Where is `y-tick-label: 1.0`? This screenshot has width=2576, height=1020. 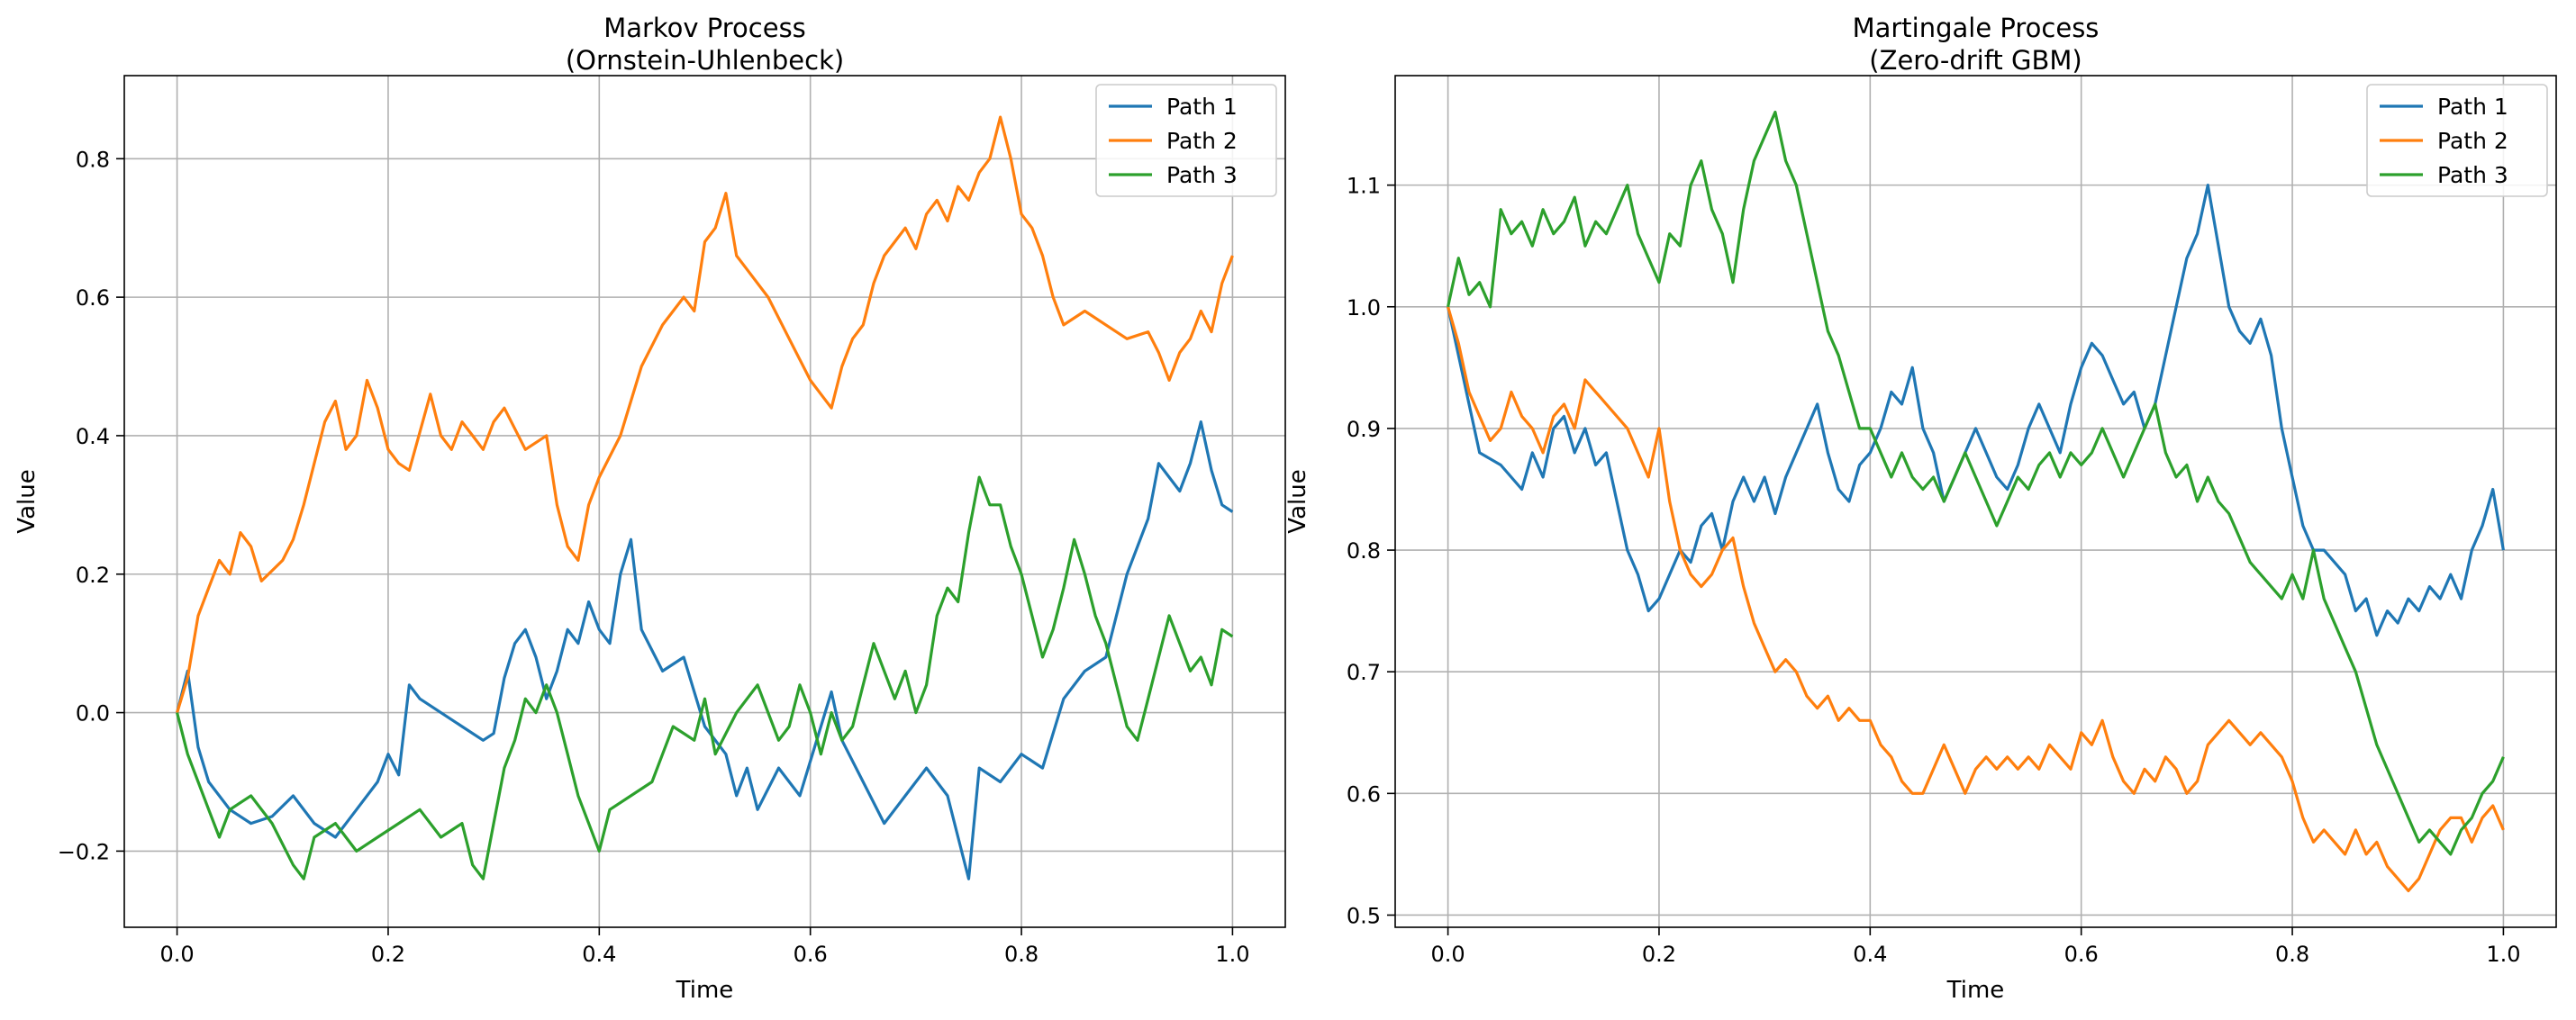
y-tick-label: 1.0 is located at coordinates (1364, 307).